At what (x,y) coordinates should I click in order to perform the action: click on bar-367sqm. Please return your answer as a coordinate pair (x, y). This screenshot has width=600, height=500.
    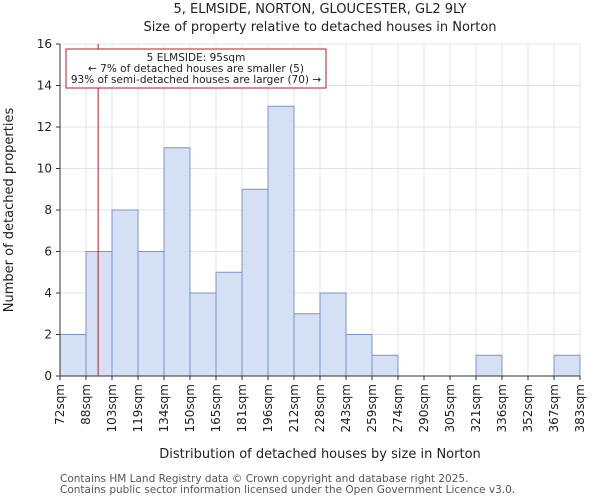
    Looking at the image, I should click on (567, 365).